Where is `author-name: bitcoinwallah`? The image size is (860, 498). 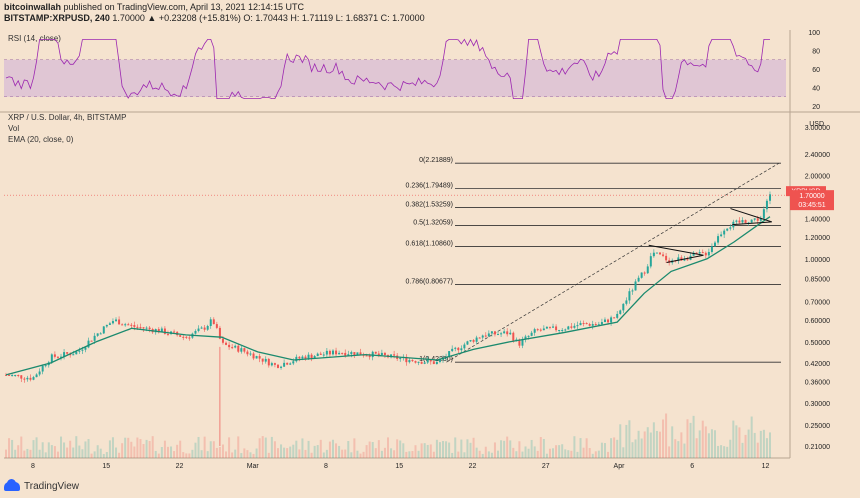
author-name: bitcoinwallah is located at coordinates (33, 7).